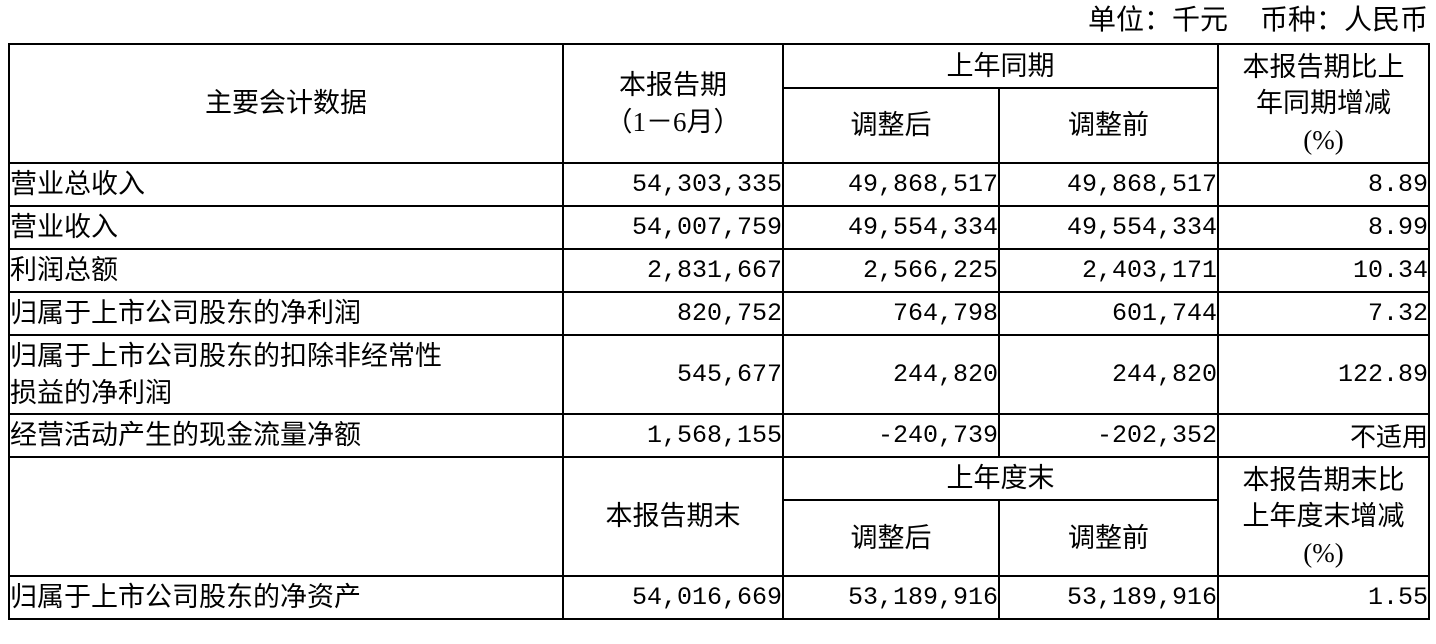 This screenshot has width=1436, height=644. Describe the element at coordinates (673, 184) in the screenshot. I see `cell-current: 54,303,335` at that location.